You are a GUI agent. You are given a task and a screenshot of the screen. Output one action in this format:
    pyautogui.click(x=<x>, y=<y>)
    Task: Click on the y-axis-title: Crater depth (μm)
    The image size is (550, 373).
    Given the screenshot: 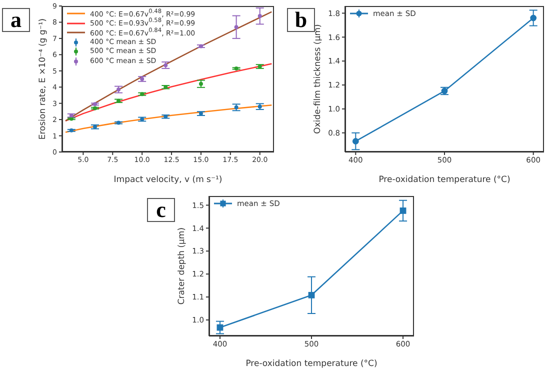 What is the action you would take?
    pyautogui.click(x=182, y=266)
    